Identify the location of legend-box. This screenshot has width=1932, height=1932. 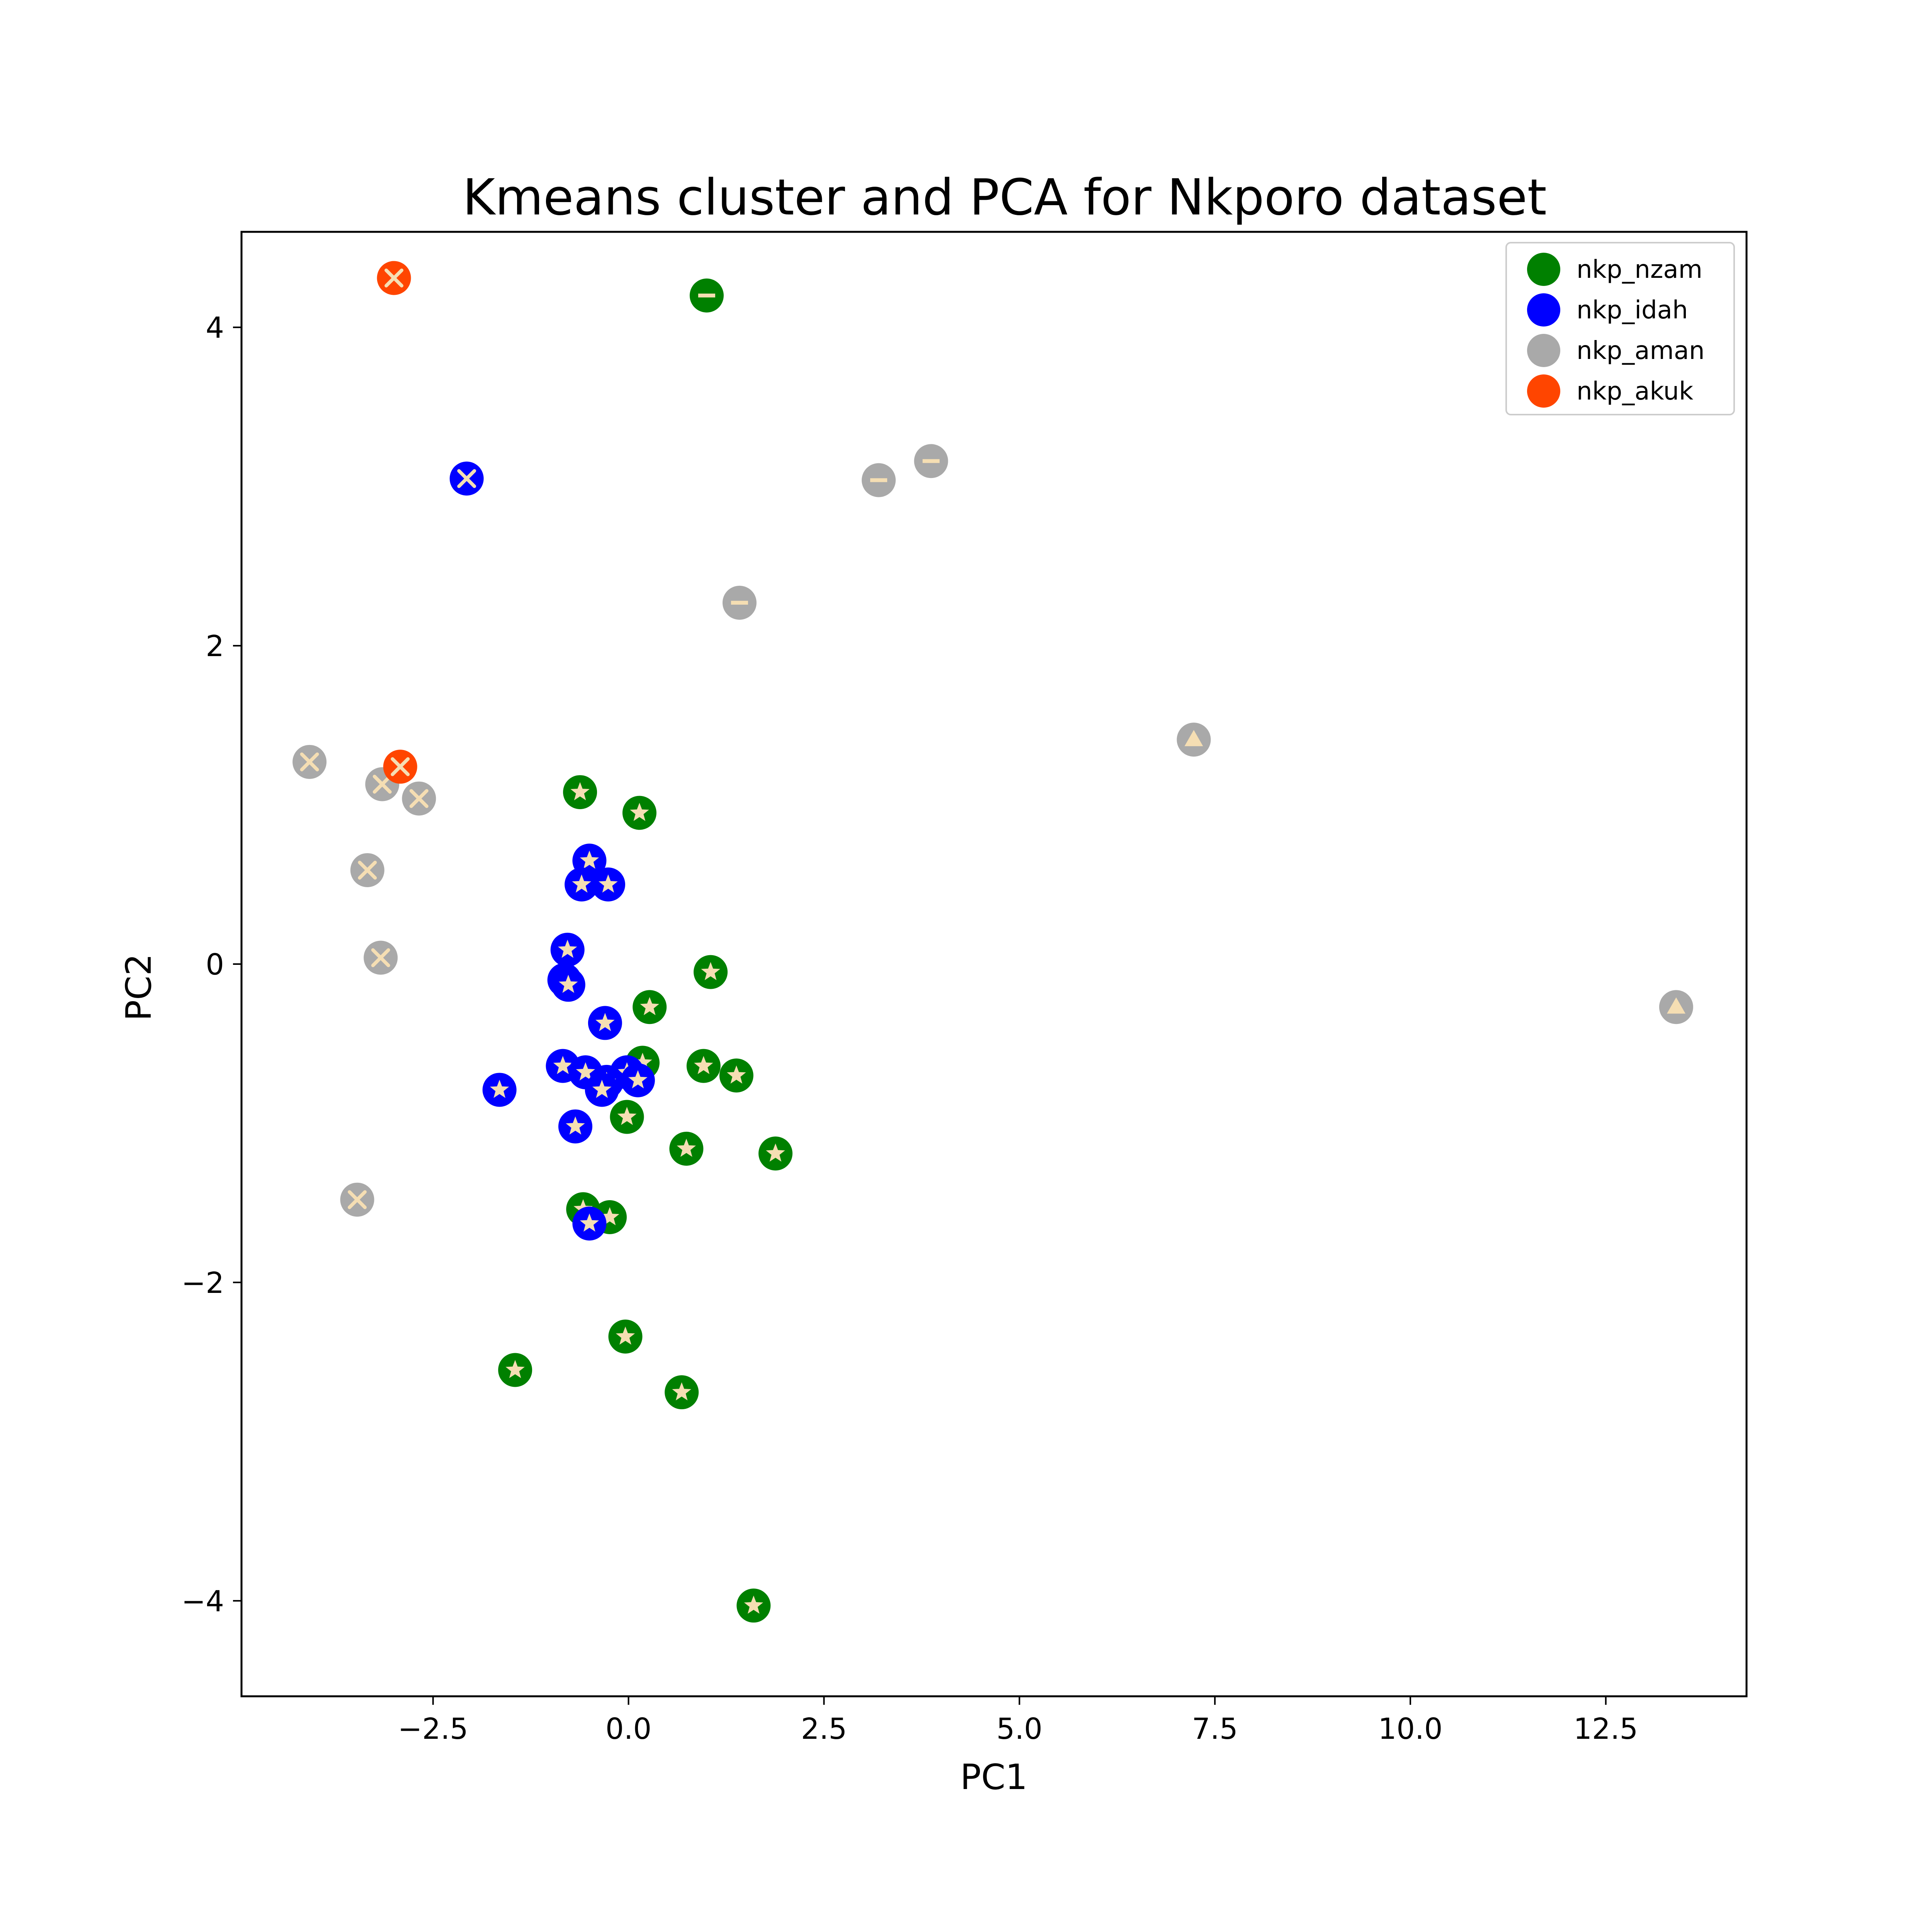
(1620, 328).